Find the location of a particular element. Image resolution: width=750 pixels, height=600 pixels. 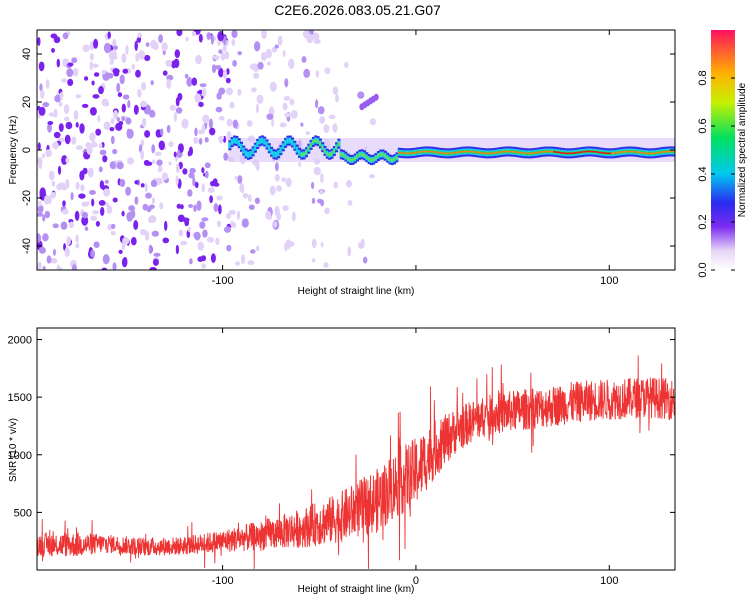

y-tick-label: 500 is located at coordinates (23, 513).